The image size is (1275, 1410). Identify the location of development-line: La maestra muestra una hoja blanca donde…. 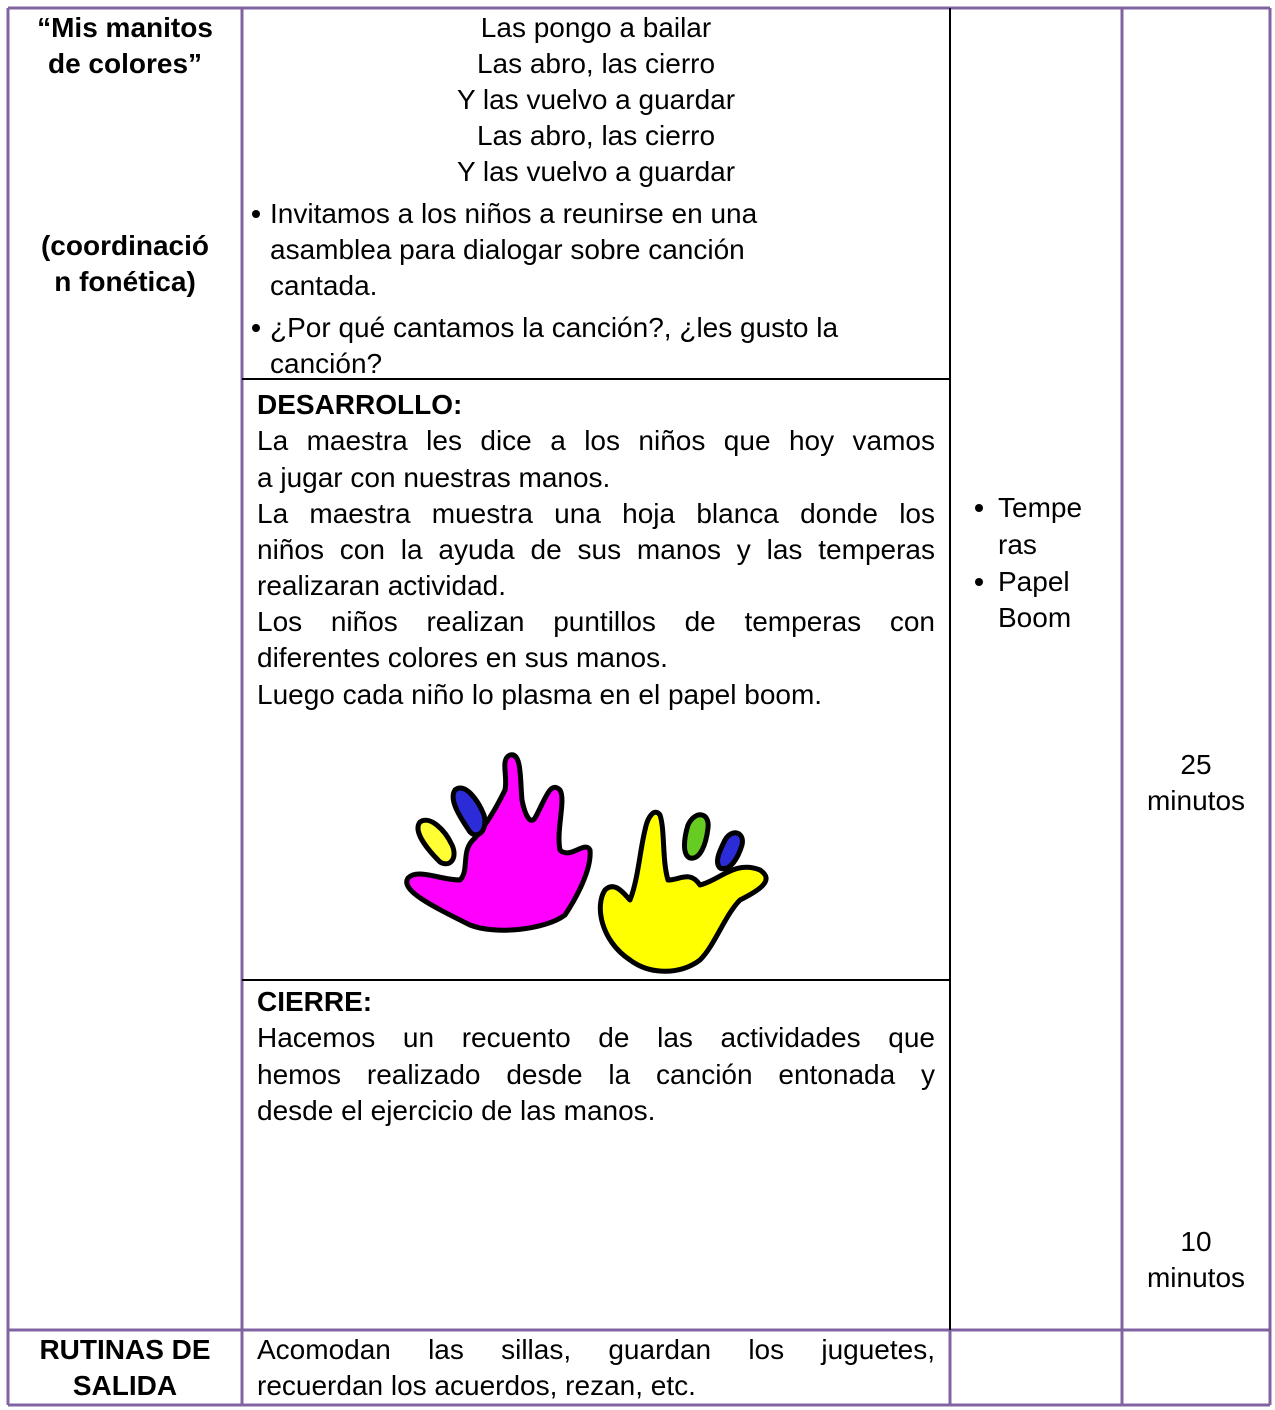
(596, 513).